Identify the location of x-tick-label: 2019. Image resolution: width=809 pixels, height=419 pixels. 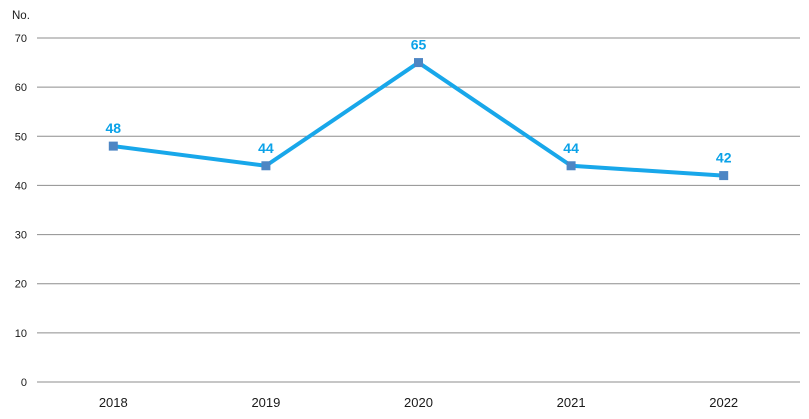
(265, 402).